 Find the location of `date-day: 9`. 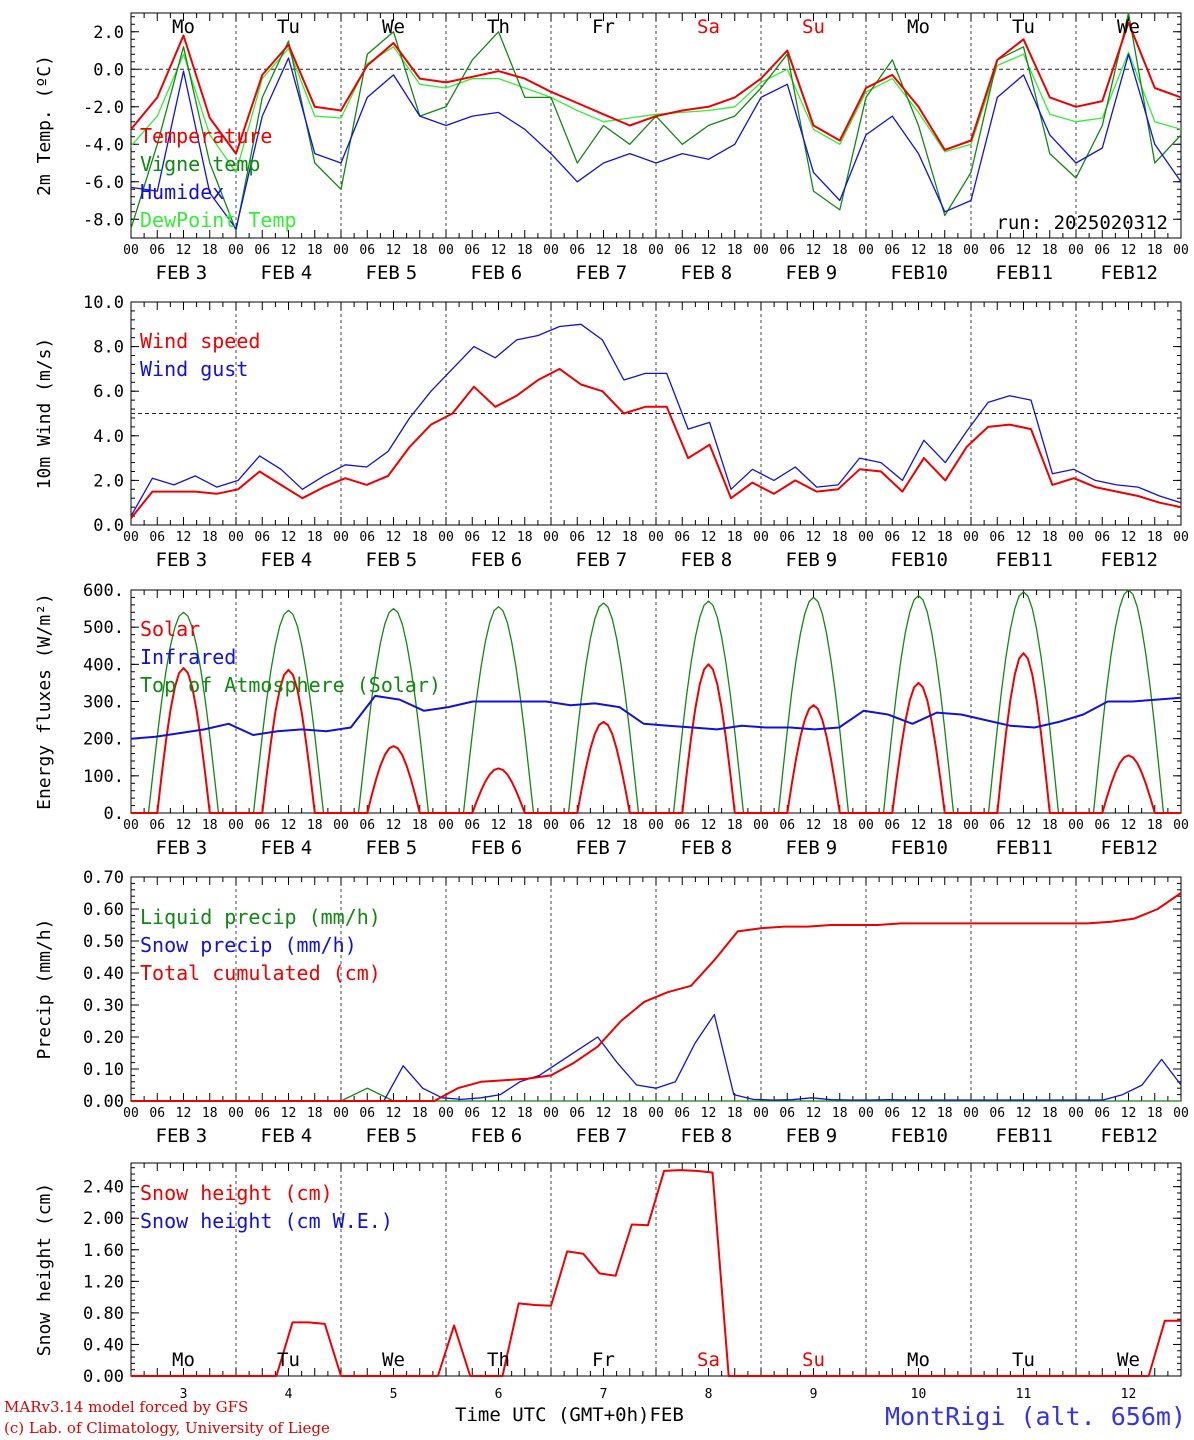

date-day: 9 is located at coordinates (831, 560).